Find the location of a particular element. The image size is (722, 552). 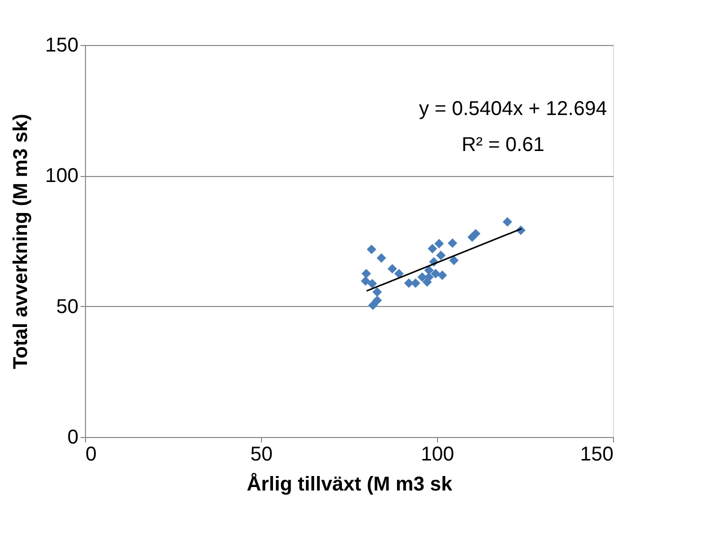

y-tick-label: 0 is located at coordinates (72, 437).